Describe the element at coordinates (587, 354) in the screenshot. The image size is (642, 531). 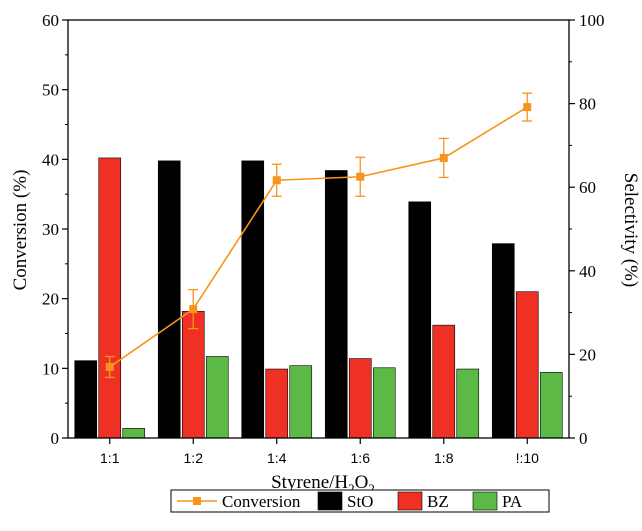
I see `y-right-tick-label: 20` at that location.